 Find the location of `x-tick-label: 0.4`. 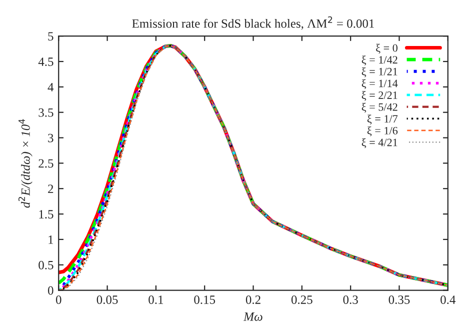

x-tick-label: 0.4 is located at coordinates (448, 300).